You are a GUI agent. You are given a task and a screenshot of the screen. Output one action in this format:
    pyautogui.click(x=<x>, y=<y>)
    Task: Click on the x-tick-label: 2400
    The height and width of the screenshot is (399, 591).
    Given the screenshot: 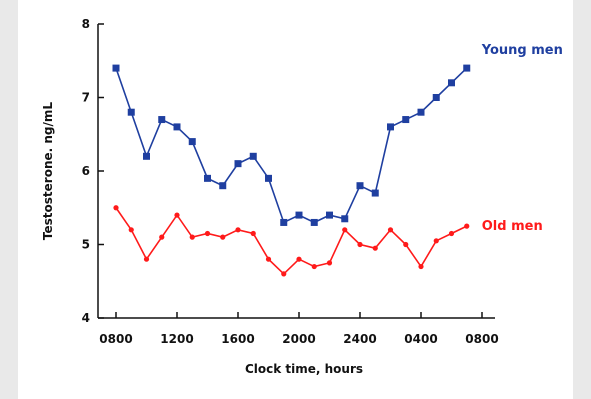 What is the action you would take?
    pyautogui.click(x=359, y=339)
    